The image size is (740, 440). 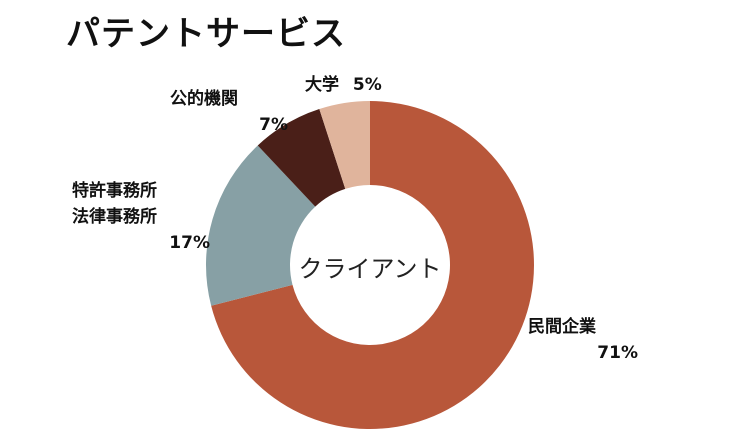 What do you see at coordinates (322, 85) in the screenshot?
I see `slice-label-line: 大学` at bounding box center [322, 85].